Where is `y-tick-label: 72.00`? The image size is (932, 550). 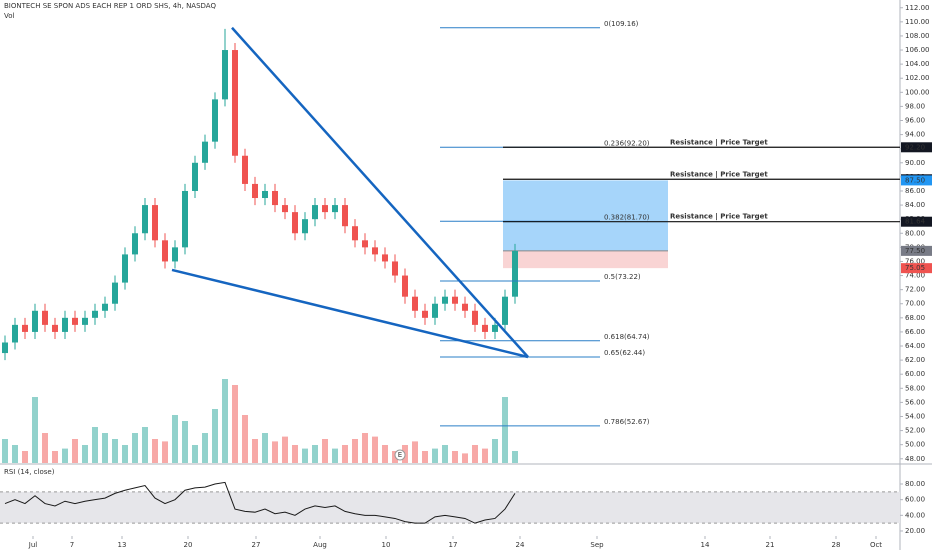 y-tick-label: 72.00 is located at coordinates (915, 290).